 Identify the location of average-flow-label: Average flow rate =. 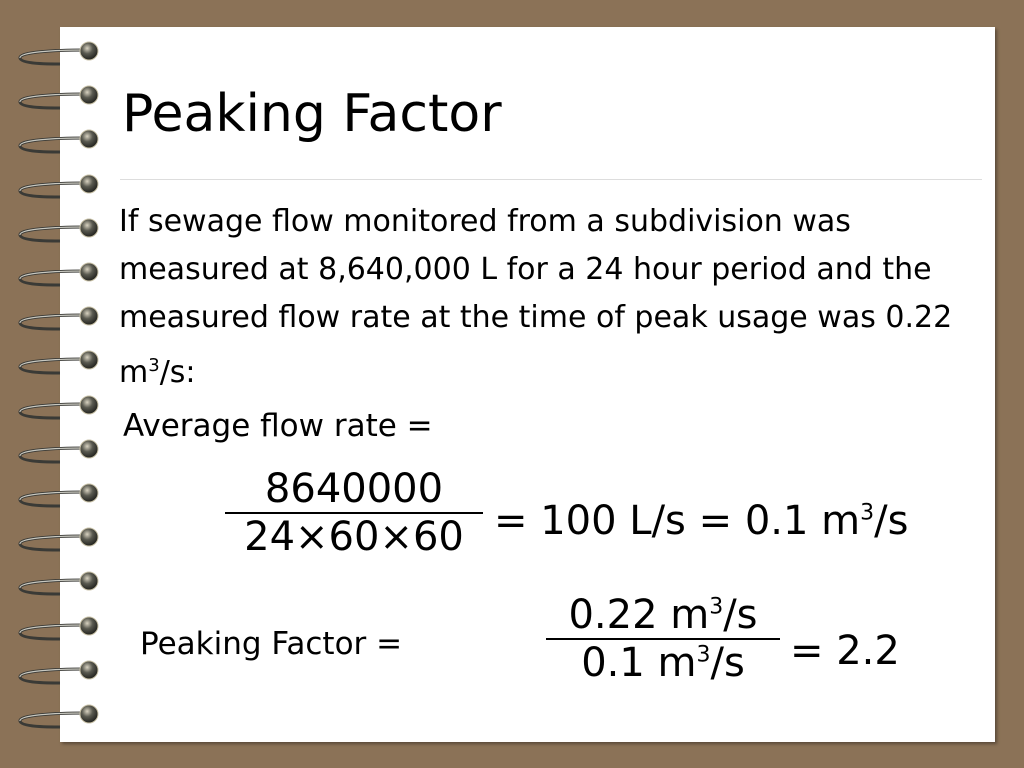
(278, 426).